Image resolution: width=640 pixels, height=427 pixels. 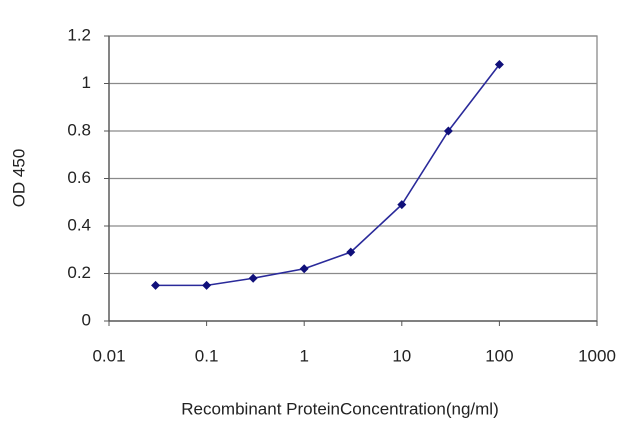 I want to click on y-tick-label: 0, so click(x=86, y=319).